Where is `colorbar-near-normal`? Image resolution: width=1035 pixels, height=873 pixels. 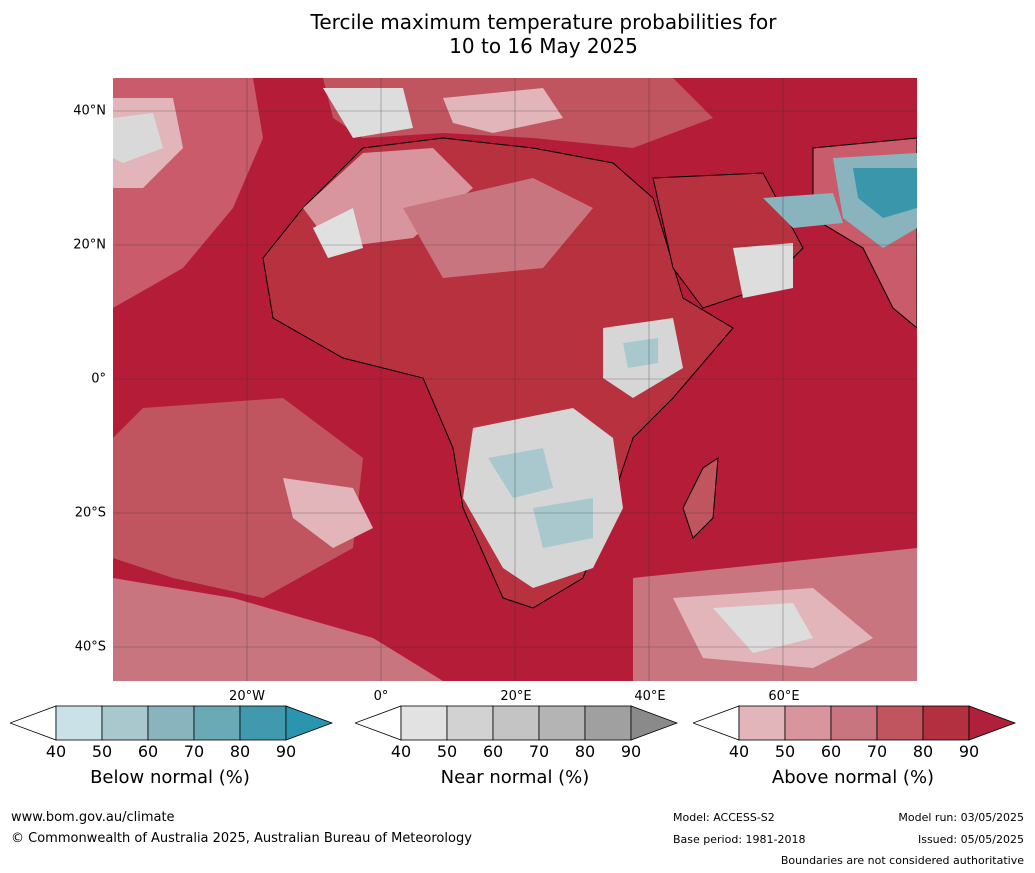 colorbar-near-normal is located at coordinates (520, 724).